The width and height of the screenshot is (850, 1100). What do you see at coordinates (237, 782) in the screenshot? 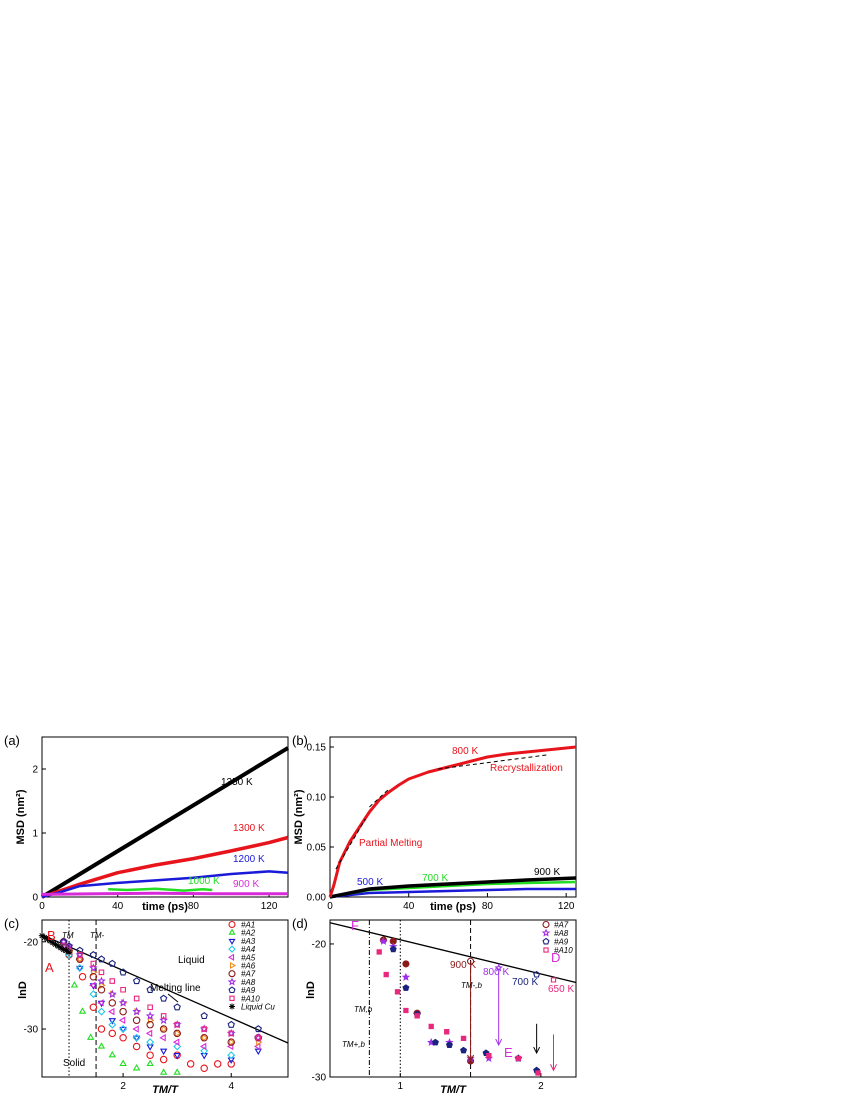
I see `panel-a-series-label-0: 1350 K` at bounding box center [237, 782].